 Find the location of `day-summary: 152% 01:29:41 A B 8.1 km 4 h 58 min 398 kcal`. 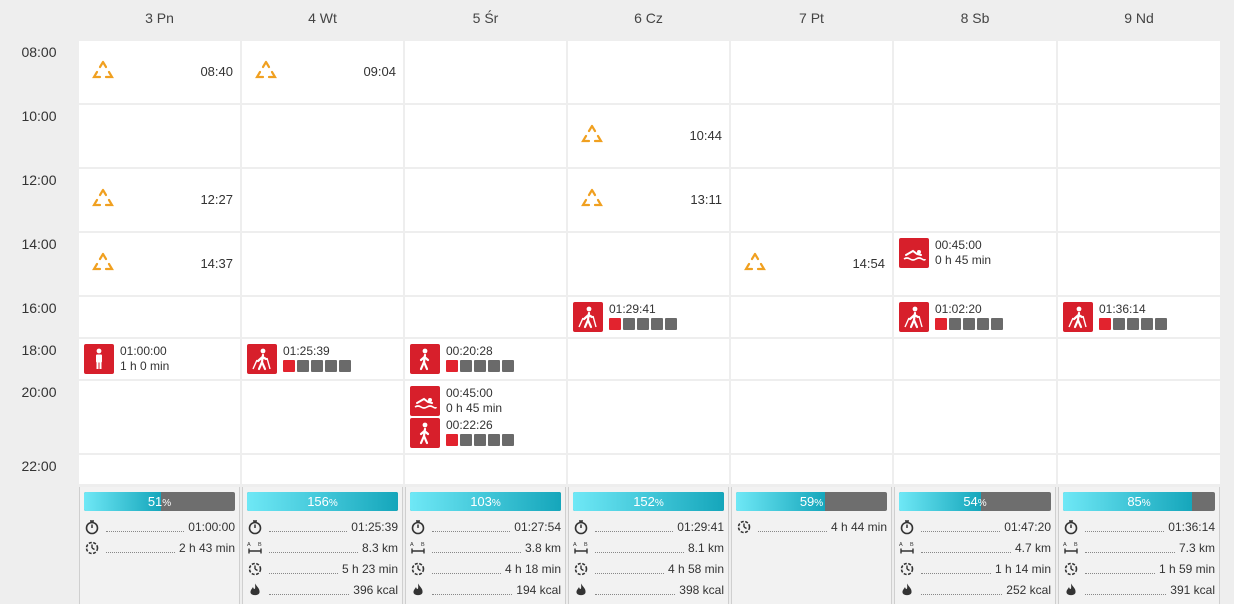

day-summary: 152% 01:29:41 A B 8.1 km 4 h 58 min 398 kcal is located at coordinates (648, 545).